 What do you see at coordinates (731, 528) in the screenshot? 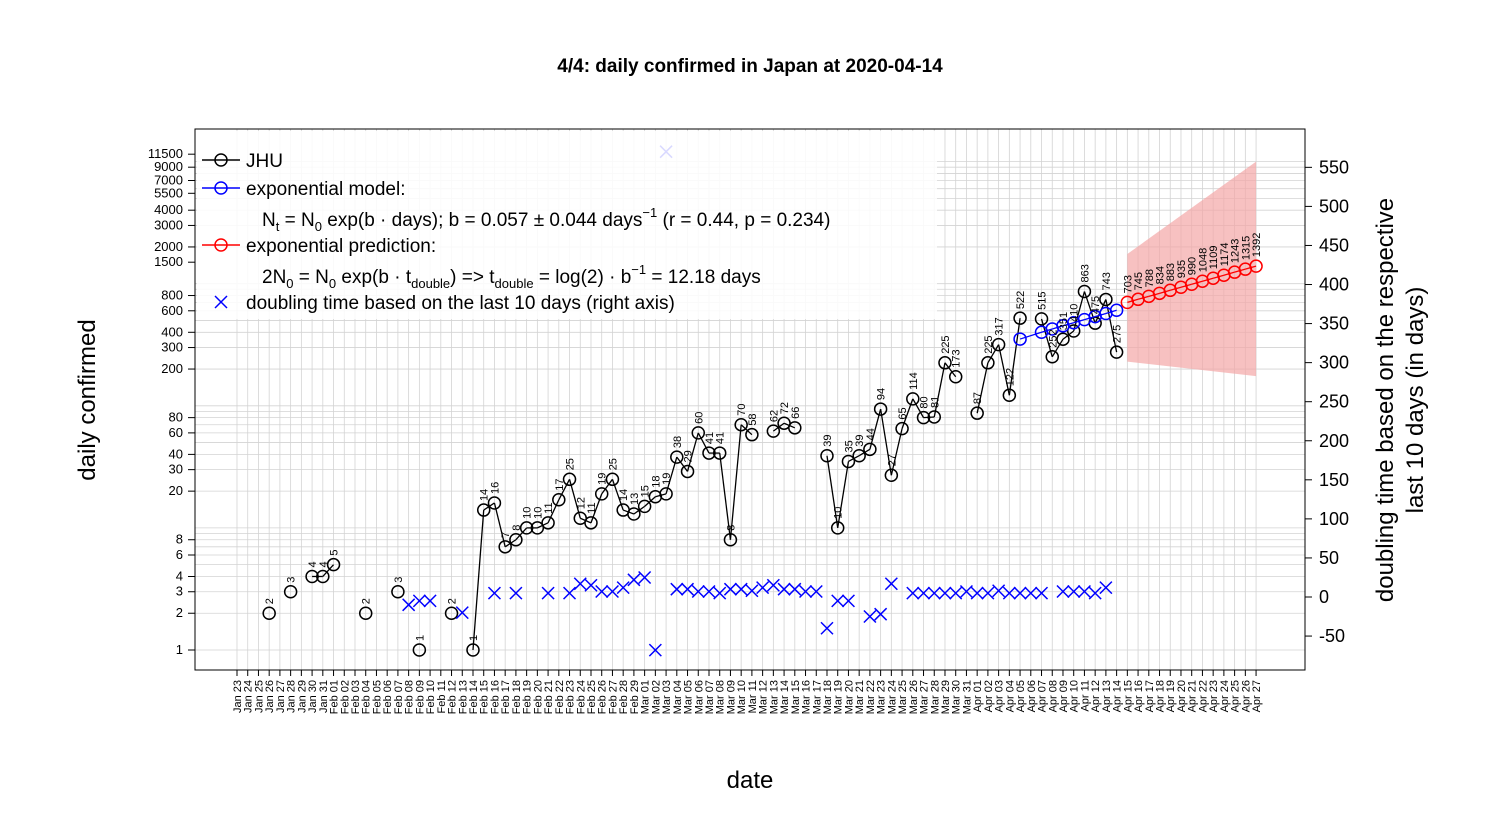
I see `jhu-value-label: 8` at bounding box center [731, 528].